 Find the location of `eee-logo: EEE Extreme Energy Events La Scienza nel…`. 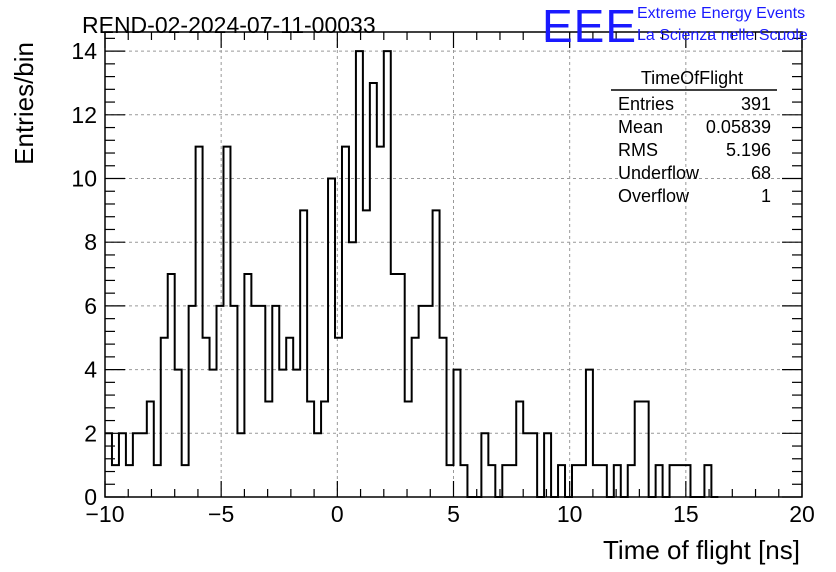

eee-logo: EEE Extreme Energy Events La Scienza nel… is located at coordinates (675, 26).